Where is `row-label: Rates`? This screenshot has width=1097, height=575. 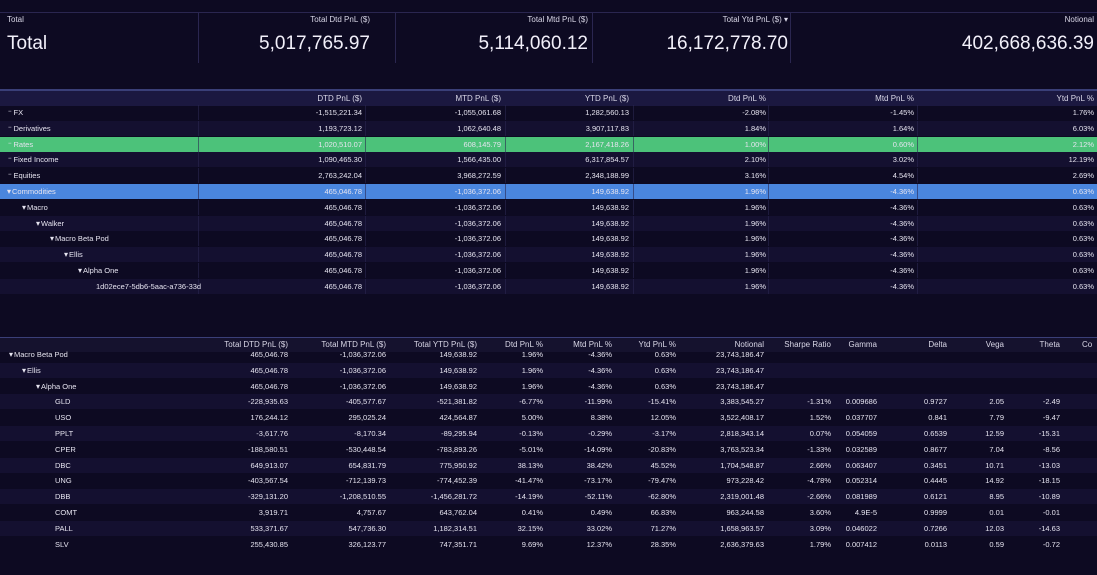
row-label: Rates is located at coordinates (21, 144).